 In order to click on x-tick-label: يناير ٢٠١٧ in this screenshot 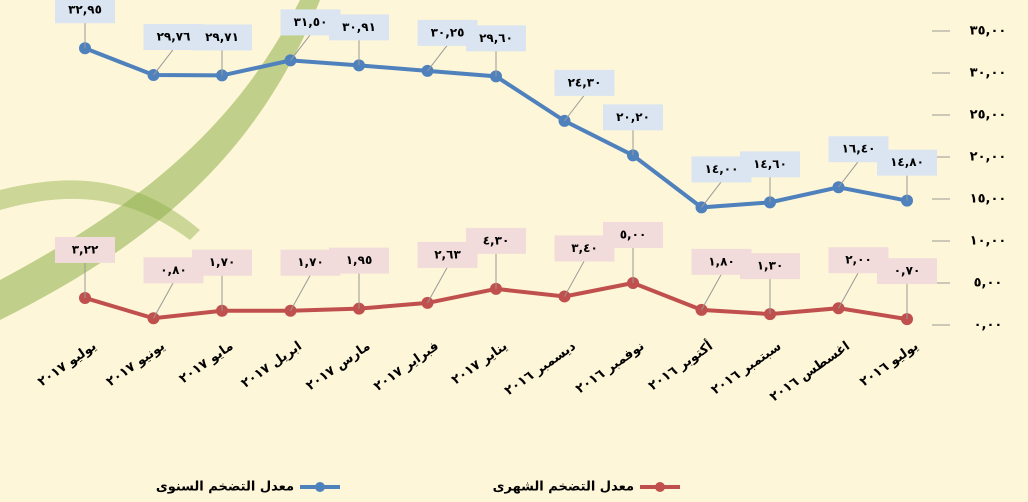, I will do `click(479, 363)`.